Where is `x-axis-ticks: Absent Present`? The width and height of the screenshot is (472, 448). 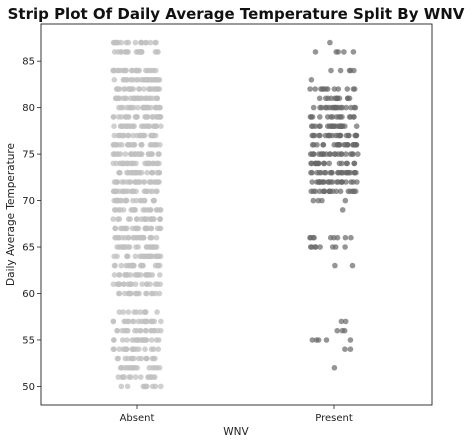 x-axis-ticks: Absent Present is located at coordinates (236, 414).